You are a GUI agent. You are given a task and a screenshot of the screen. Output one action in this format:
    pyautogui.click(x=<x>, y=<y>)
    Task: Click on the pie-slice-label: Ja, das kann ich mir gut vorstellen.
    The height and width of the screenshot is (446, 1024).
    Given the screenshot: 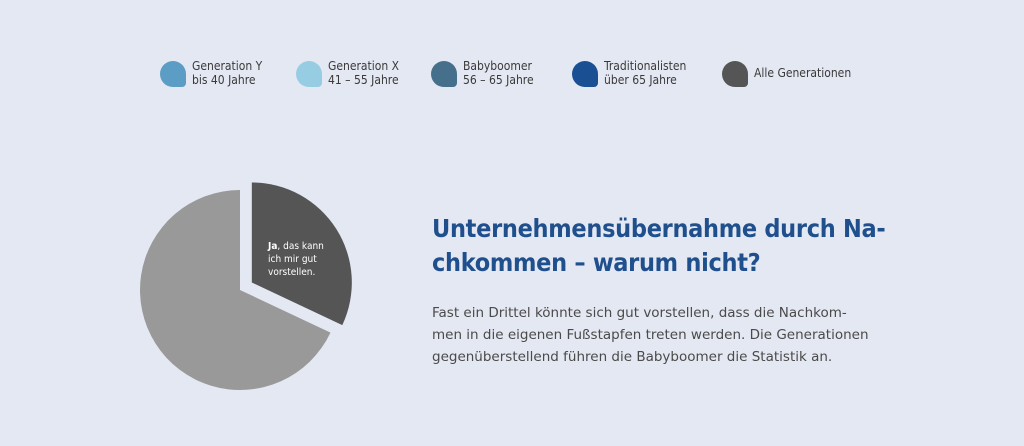 What is the action you would take?
    pyautogui.click(x=296, y=259)
    